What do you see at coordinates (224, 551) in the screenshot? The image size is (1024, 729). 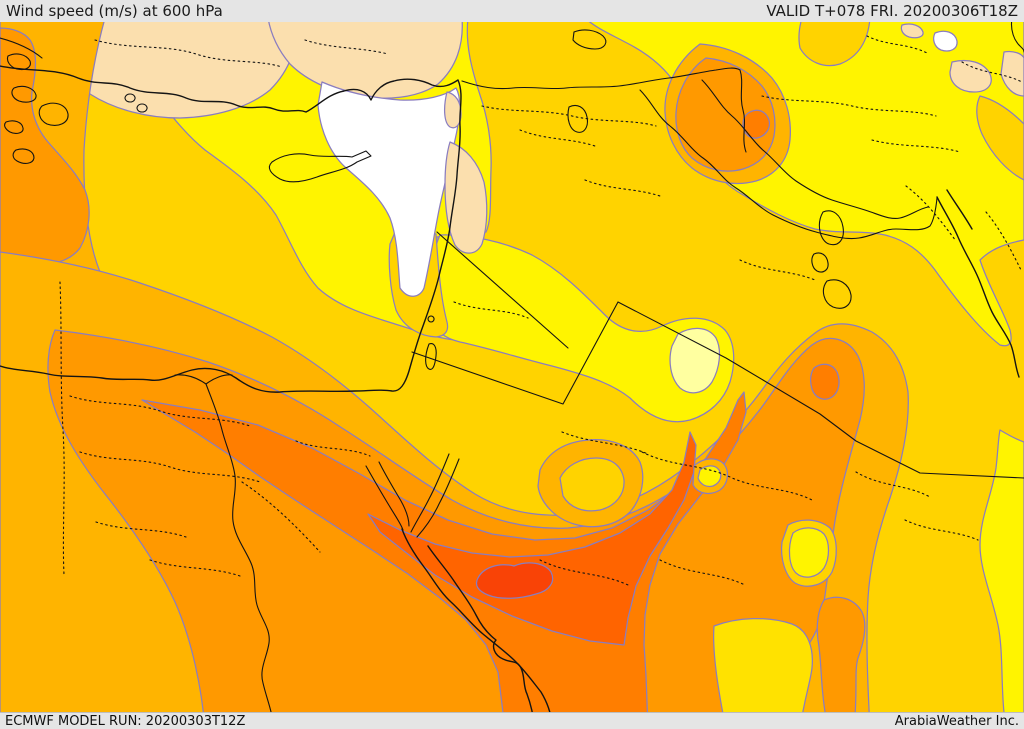 I see `nile-river` at bounding box center [224, 551].